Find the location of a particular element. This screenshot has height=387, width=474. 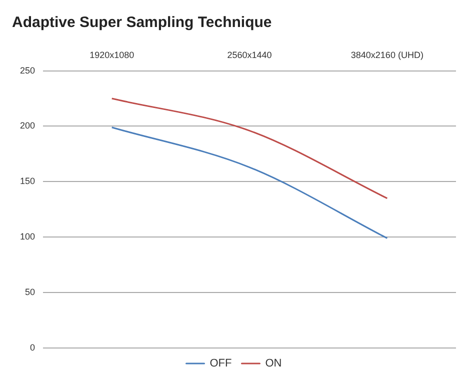

y-tick-label: 100 is located at coordinates (28, 237).